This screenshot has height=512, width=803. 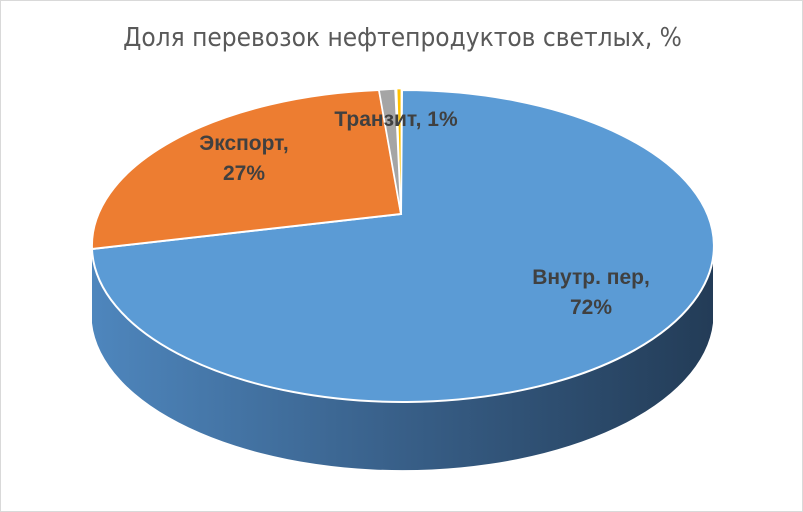 What do you see at coordinates (244, 158) in the screenshot?
I see `label-export: Экспорт, 27%` at bounding box center [244, 158].